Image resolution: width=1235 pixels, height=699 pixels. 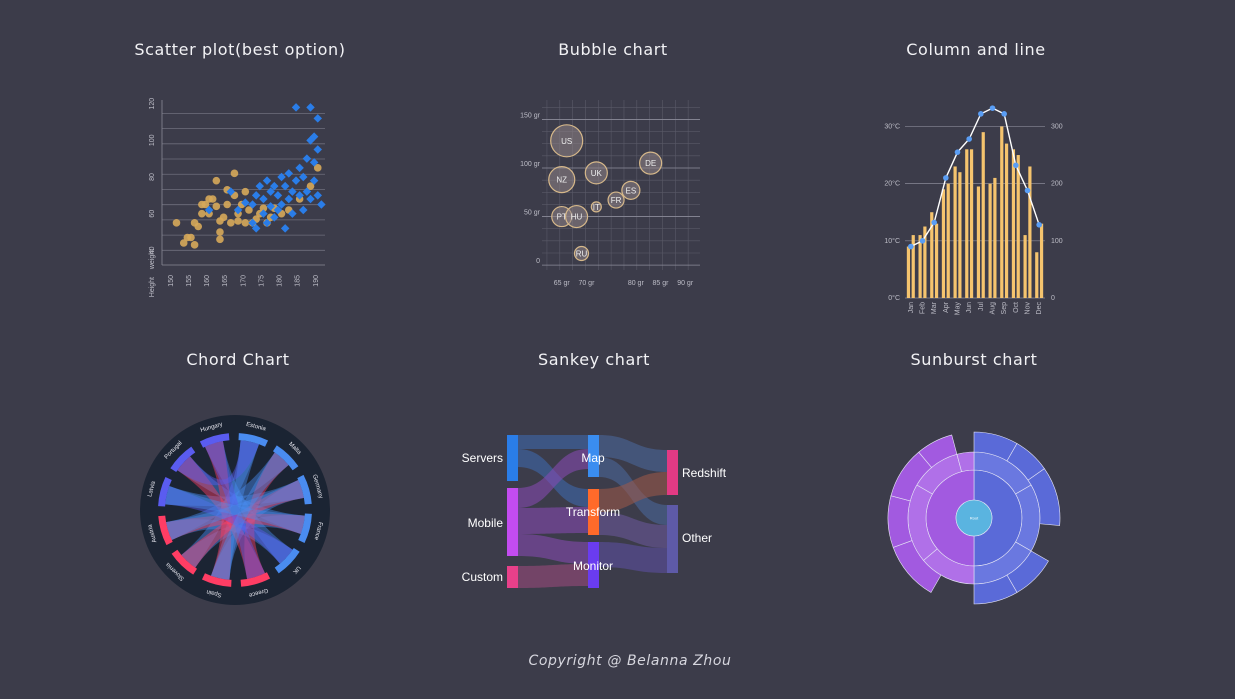 What do you see at coordinates (974, 518) in the screenshot?
I see `sunburst-center-label: Root` at bounding box center [974, 518].